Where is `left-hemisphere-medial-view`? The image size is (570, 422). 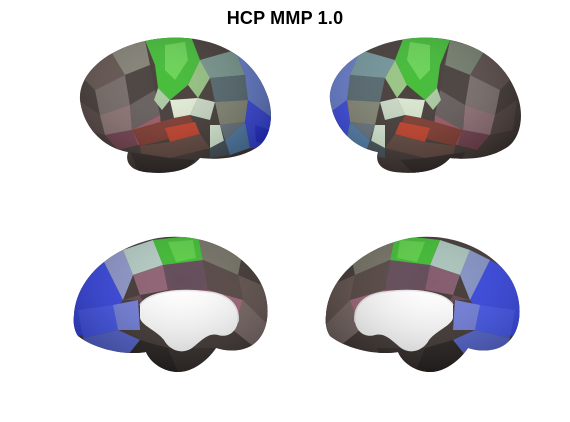
left-hemisphere-medial-view is located at coordinates (170, 304).